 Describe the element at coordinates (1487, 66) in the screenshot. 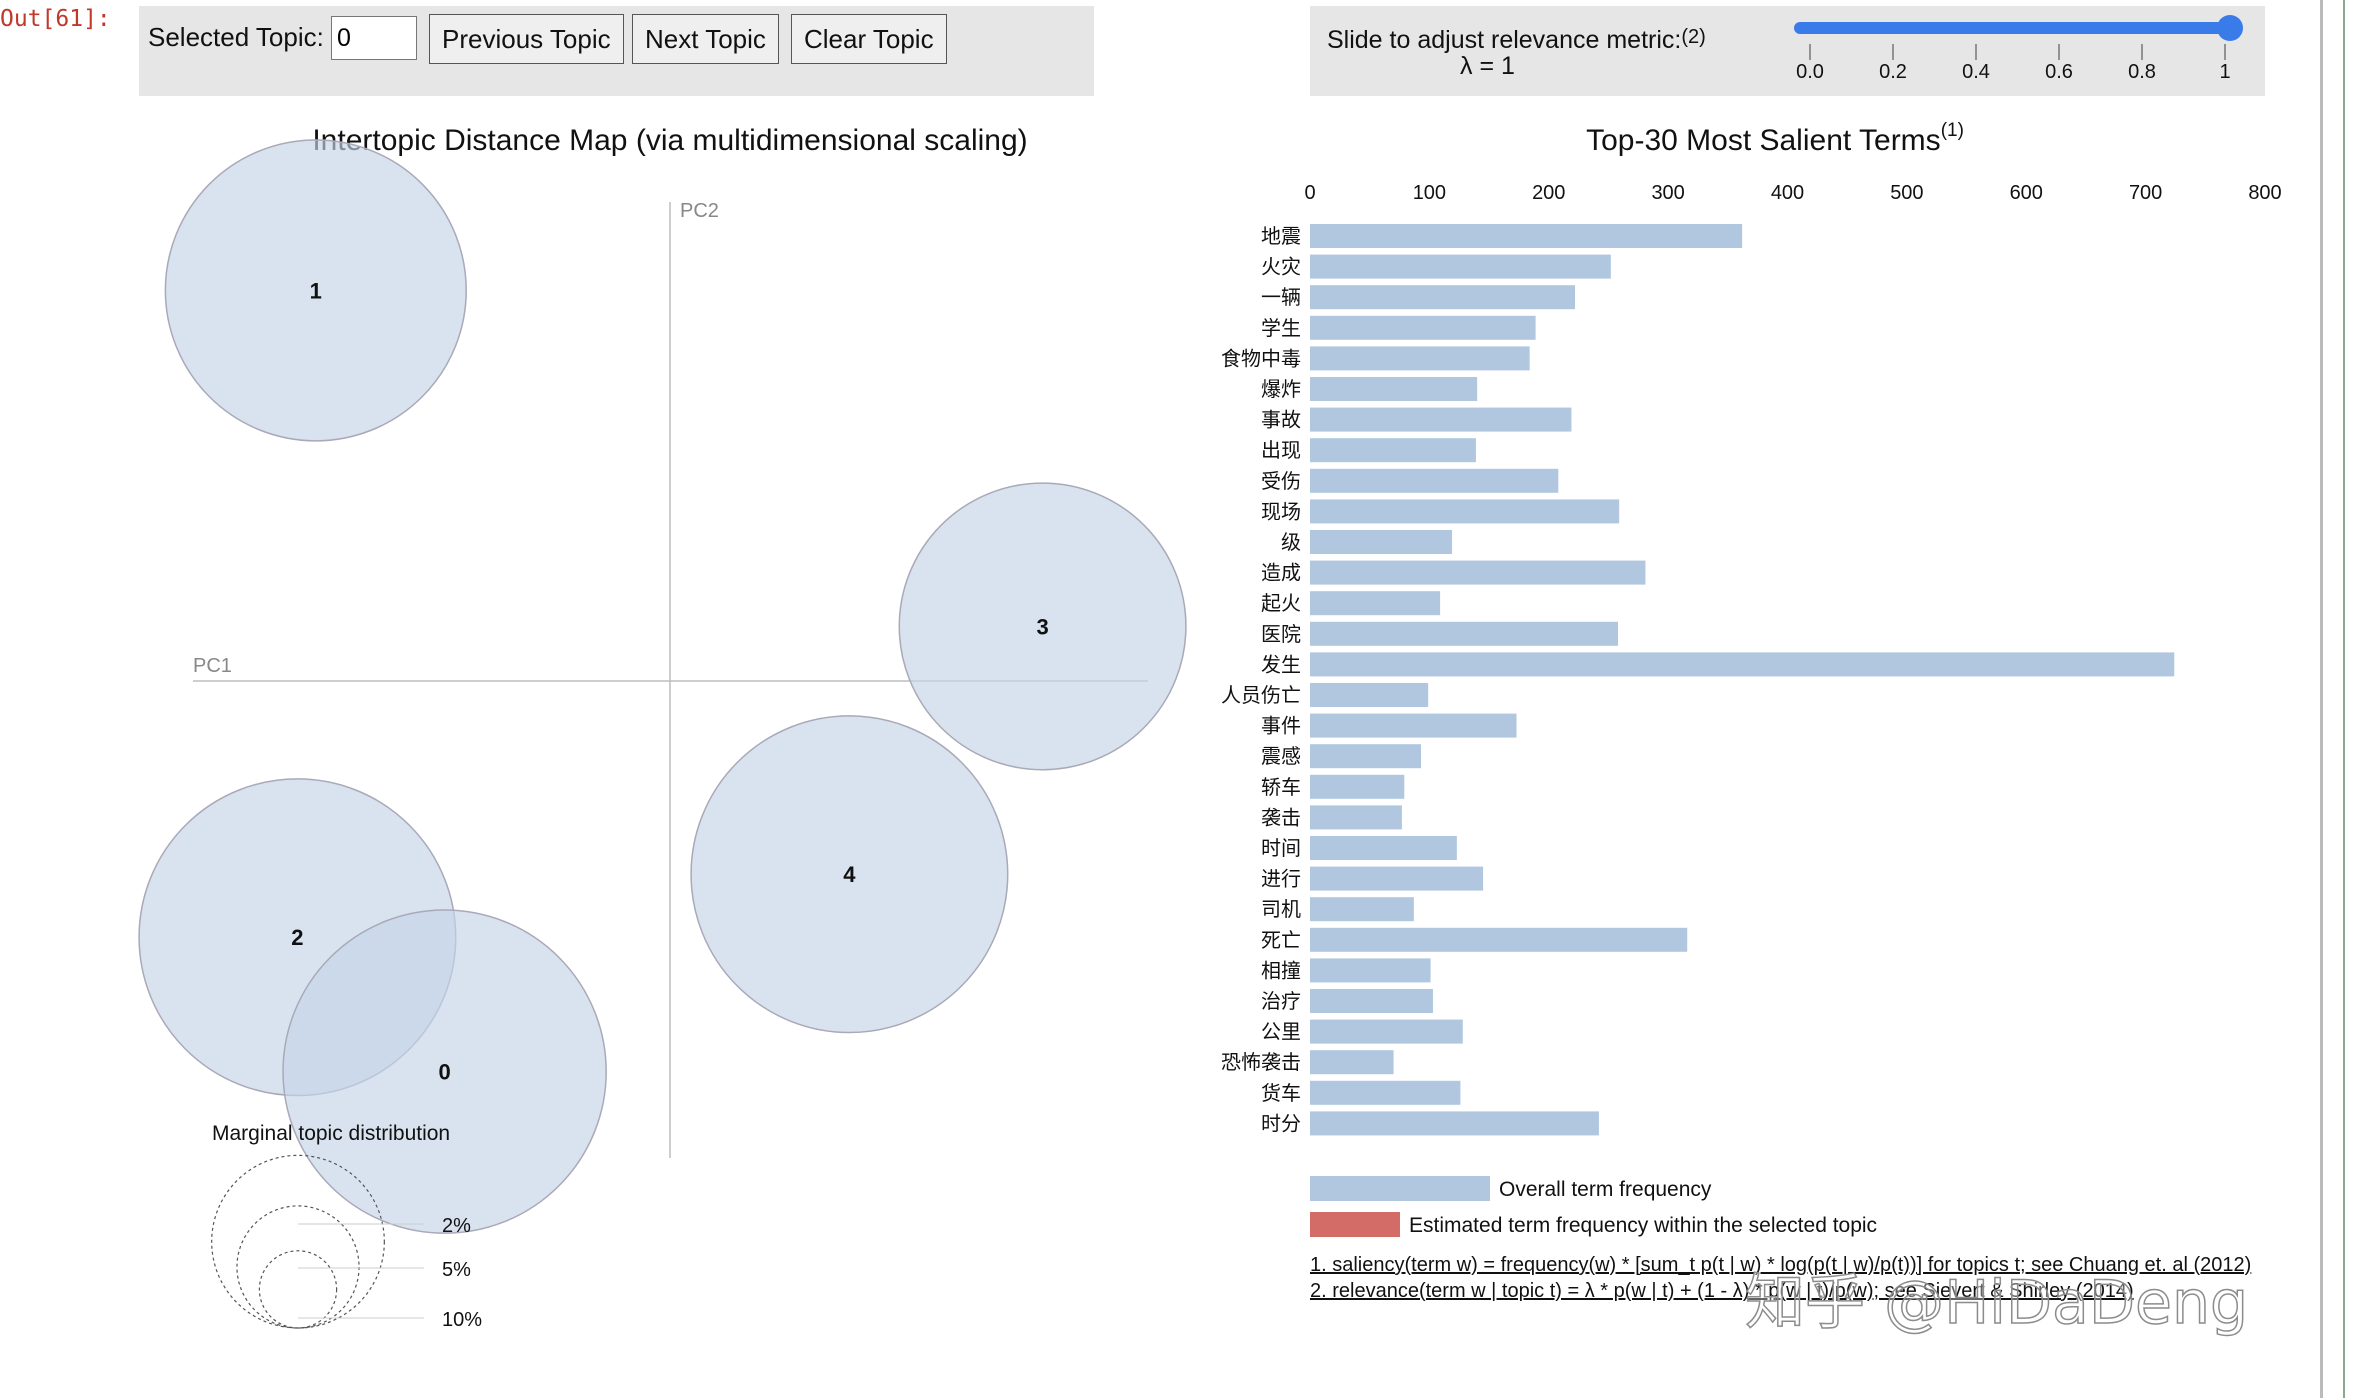

I see `lambda-value-label: λ = 1` at that location.